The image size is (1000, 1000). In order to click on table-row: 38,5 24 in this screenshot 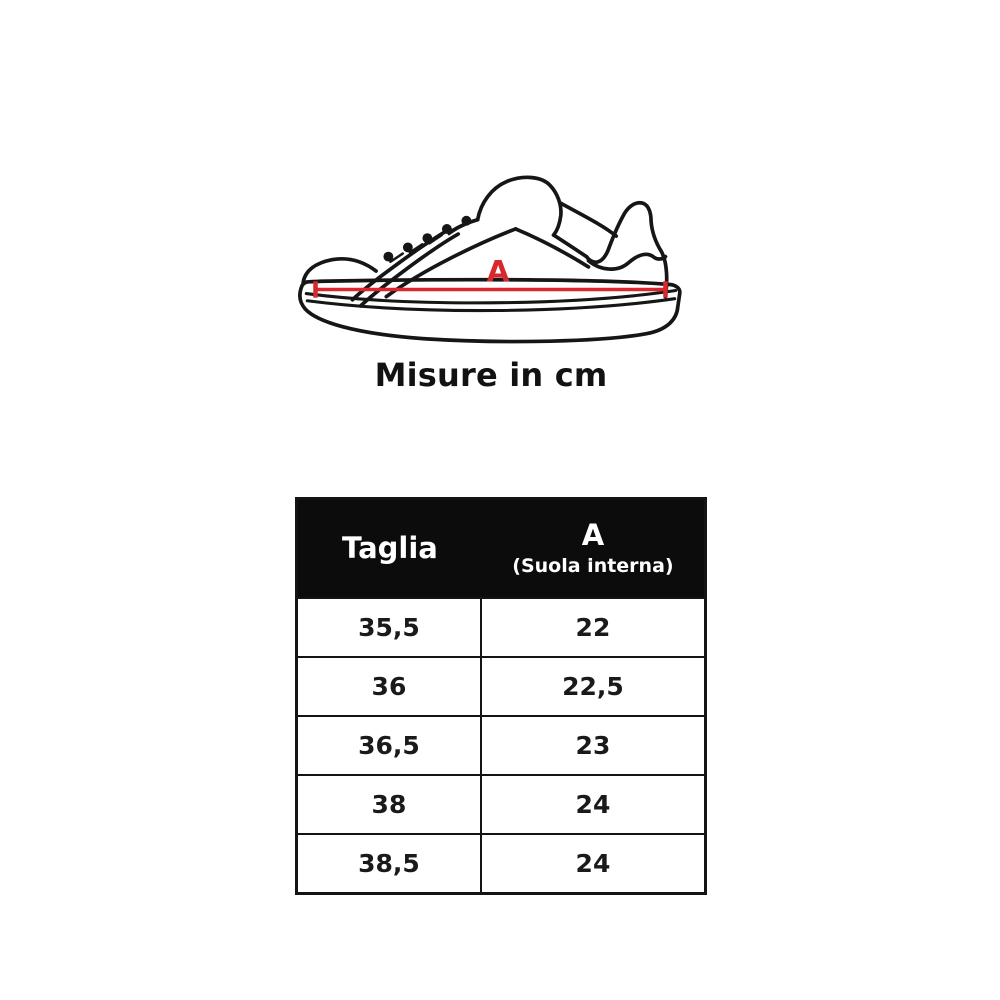, I will do `click(501, 862)`.